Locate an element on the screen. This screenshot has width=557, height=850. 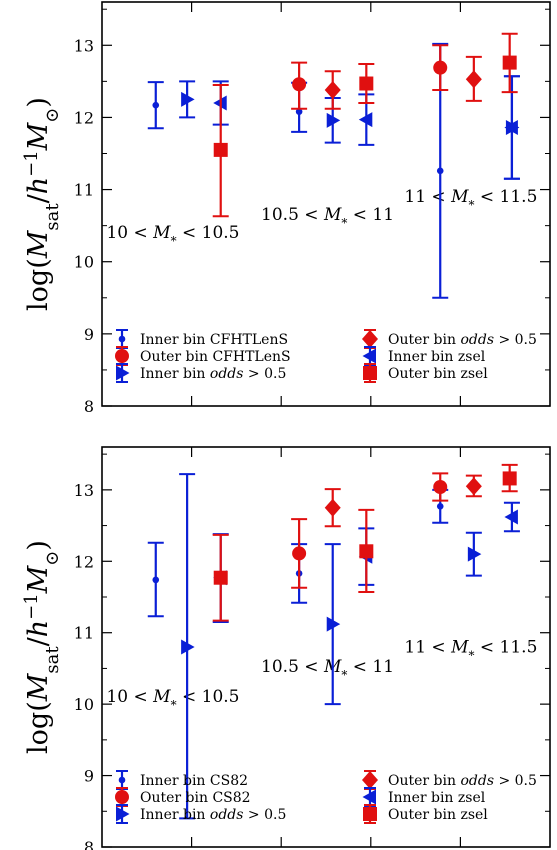
legend-label: Outer bin CS82 is located at coordinates (195, 798).